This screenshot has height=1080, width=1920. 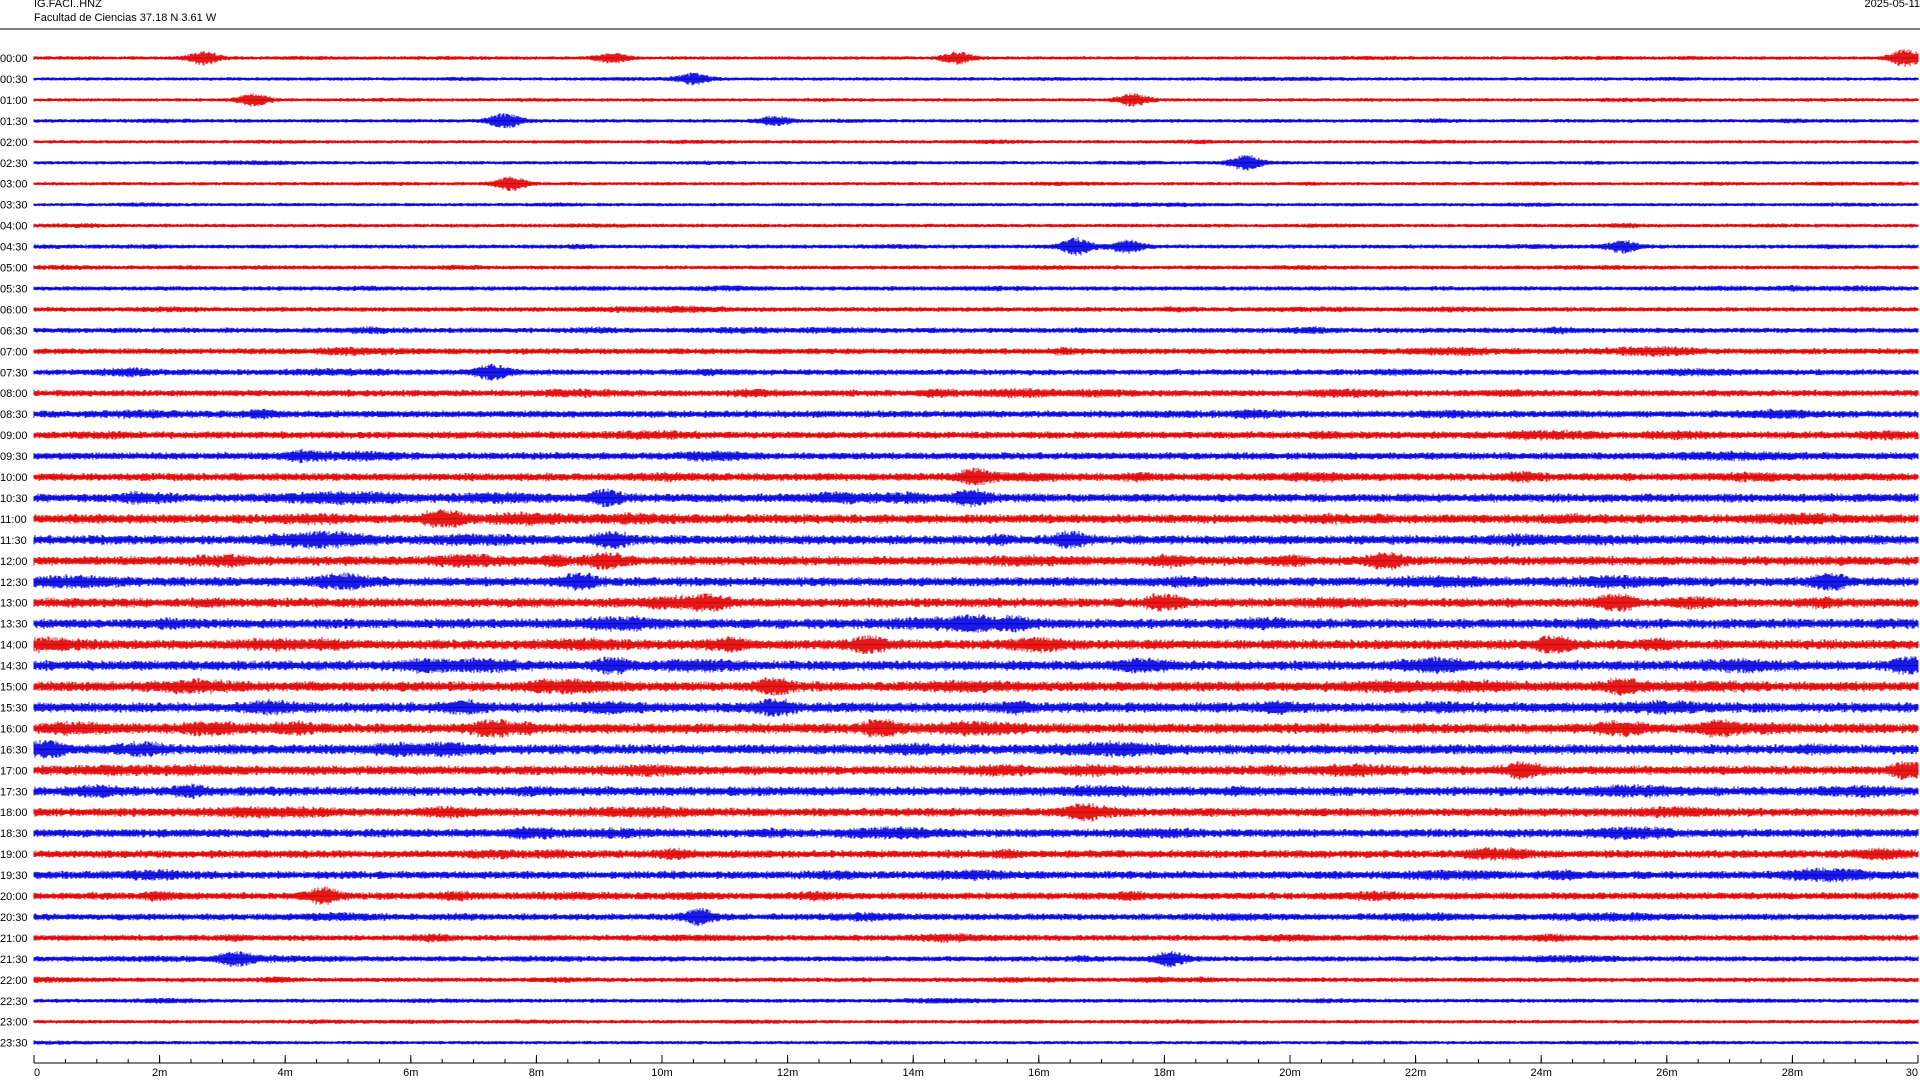 What do you see at coordinates (959, 331) in the screenshot?
I see `trace-row-0630: 06:30` at bounding box center [959, 331].